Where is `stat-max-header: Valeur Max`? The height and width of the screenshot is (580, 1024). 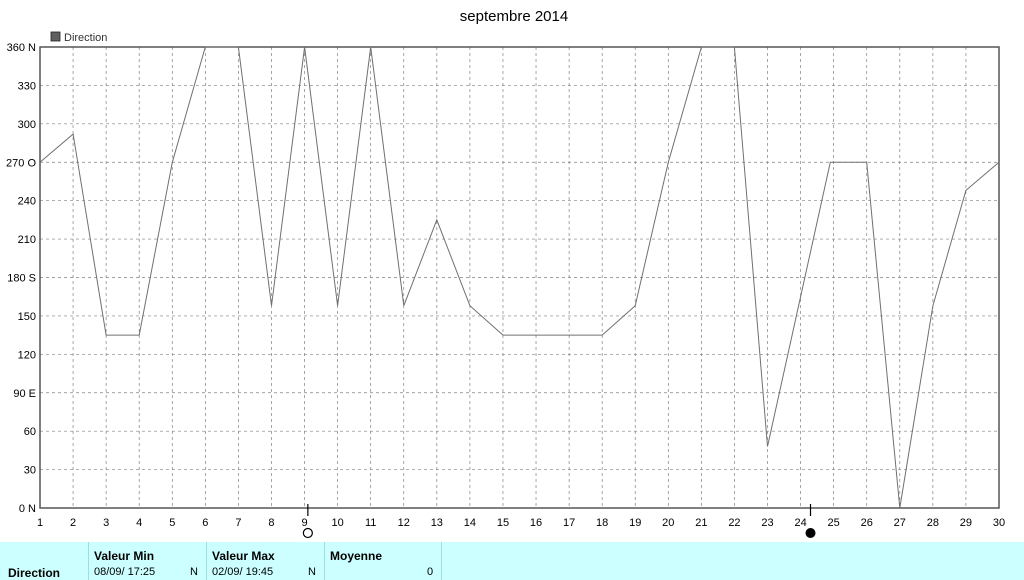 stat-max-header: Valeur Max is located at coordinates (243, 556).